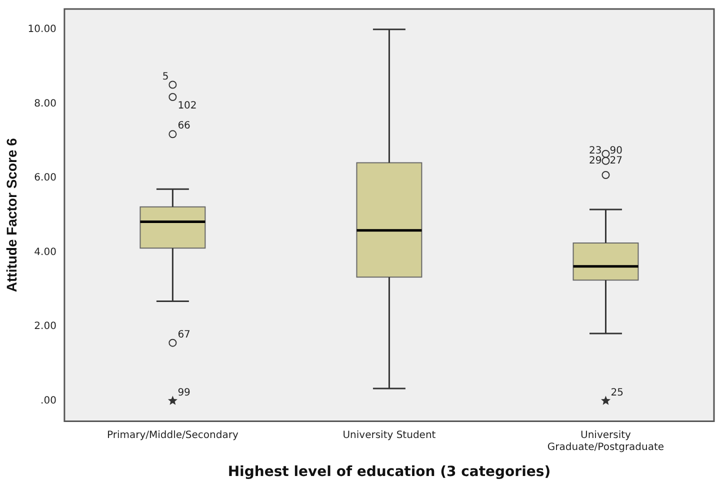  What do you see at coordinates (42, 30) in the screenshot?
I see `y-tick-label: 10.00` at bounding box center [42, 30].